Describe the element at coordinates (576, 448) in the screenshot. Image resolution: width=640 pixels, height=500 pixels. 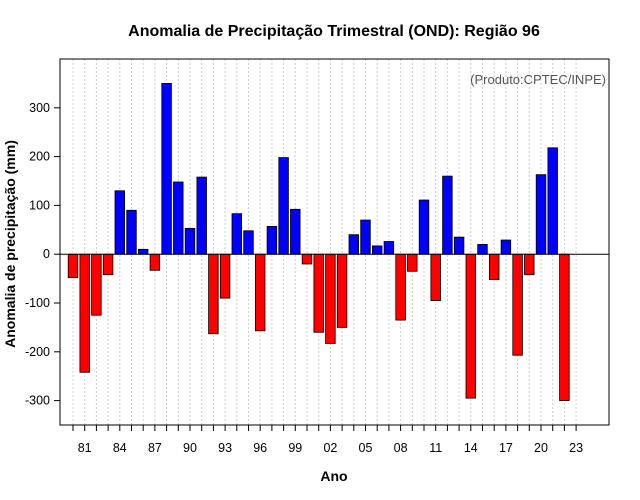
I see `x-tick-label: 23` at that location.